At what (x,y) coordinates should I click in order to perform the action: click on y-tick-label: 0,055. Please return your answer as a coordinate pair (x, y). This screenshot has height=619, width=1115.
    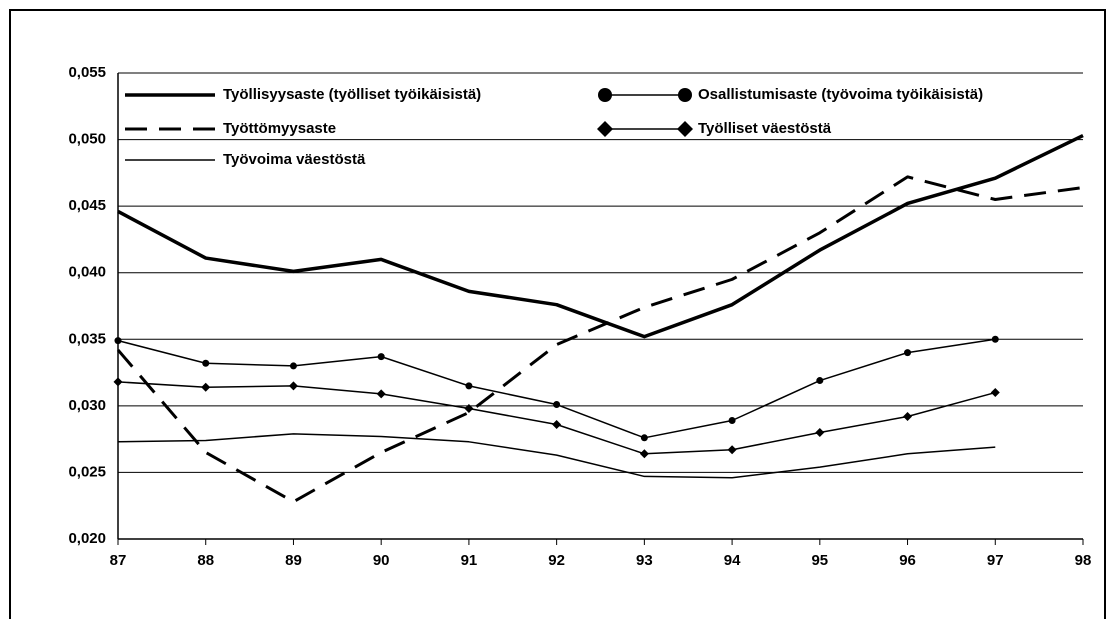
    Looking at the image, I should click on (87, 72).